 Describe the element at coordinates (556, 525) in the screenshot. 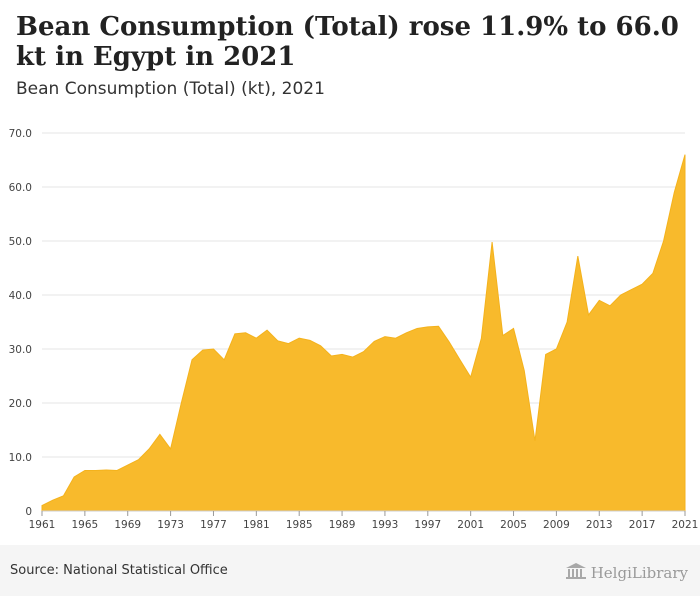

I see `x-tick-label: 2009` at that location.